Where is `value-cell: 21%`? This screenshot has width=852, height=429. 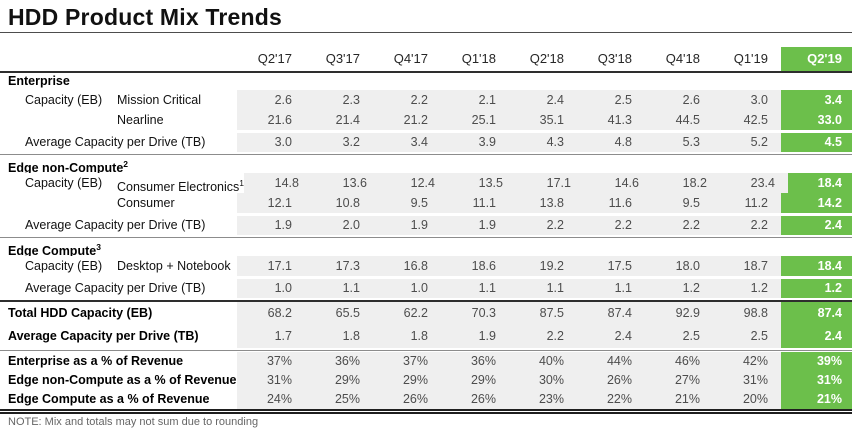 value-cell: 21% is located at coordinates (679, 399).